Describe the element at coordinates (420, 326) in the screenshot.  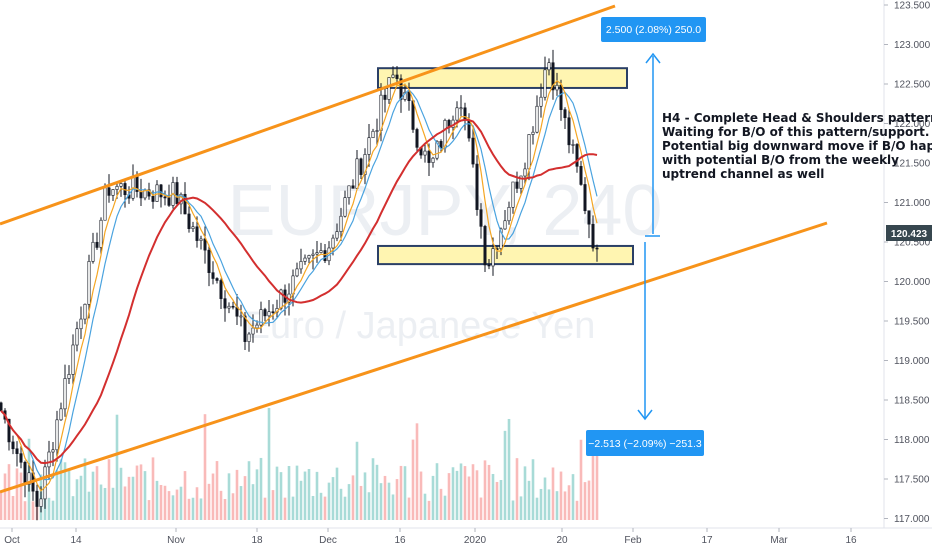
I see `name-watermark: Euro / Japanese Yen` at that location.